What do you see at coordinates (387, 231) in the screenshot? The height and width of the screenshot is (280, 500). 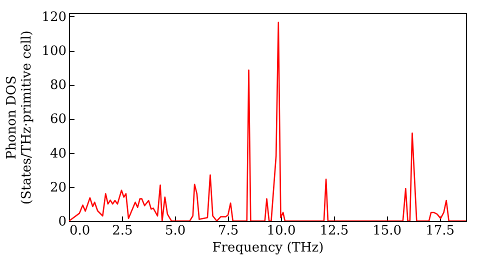 I see `x-tick-label: 15.0` at bounding box center [387, 231].